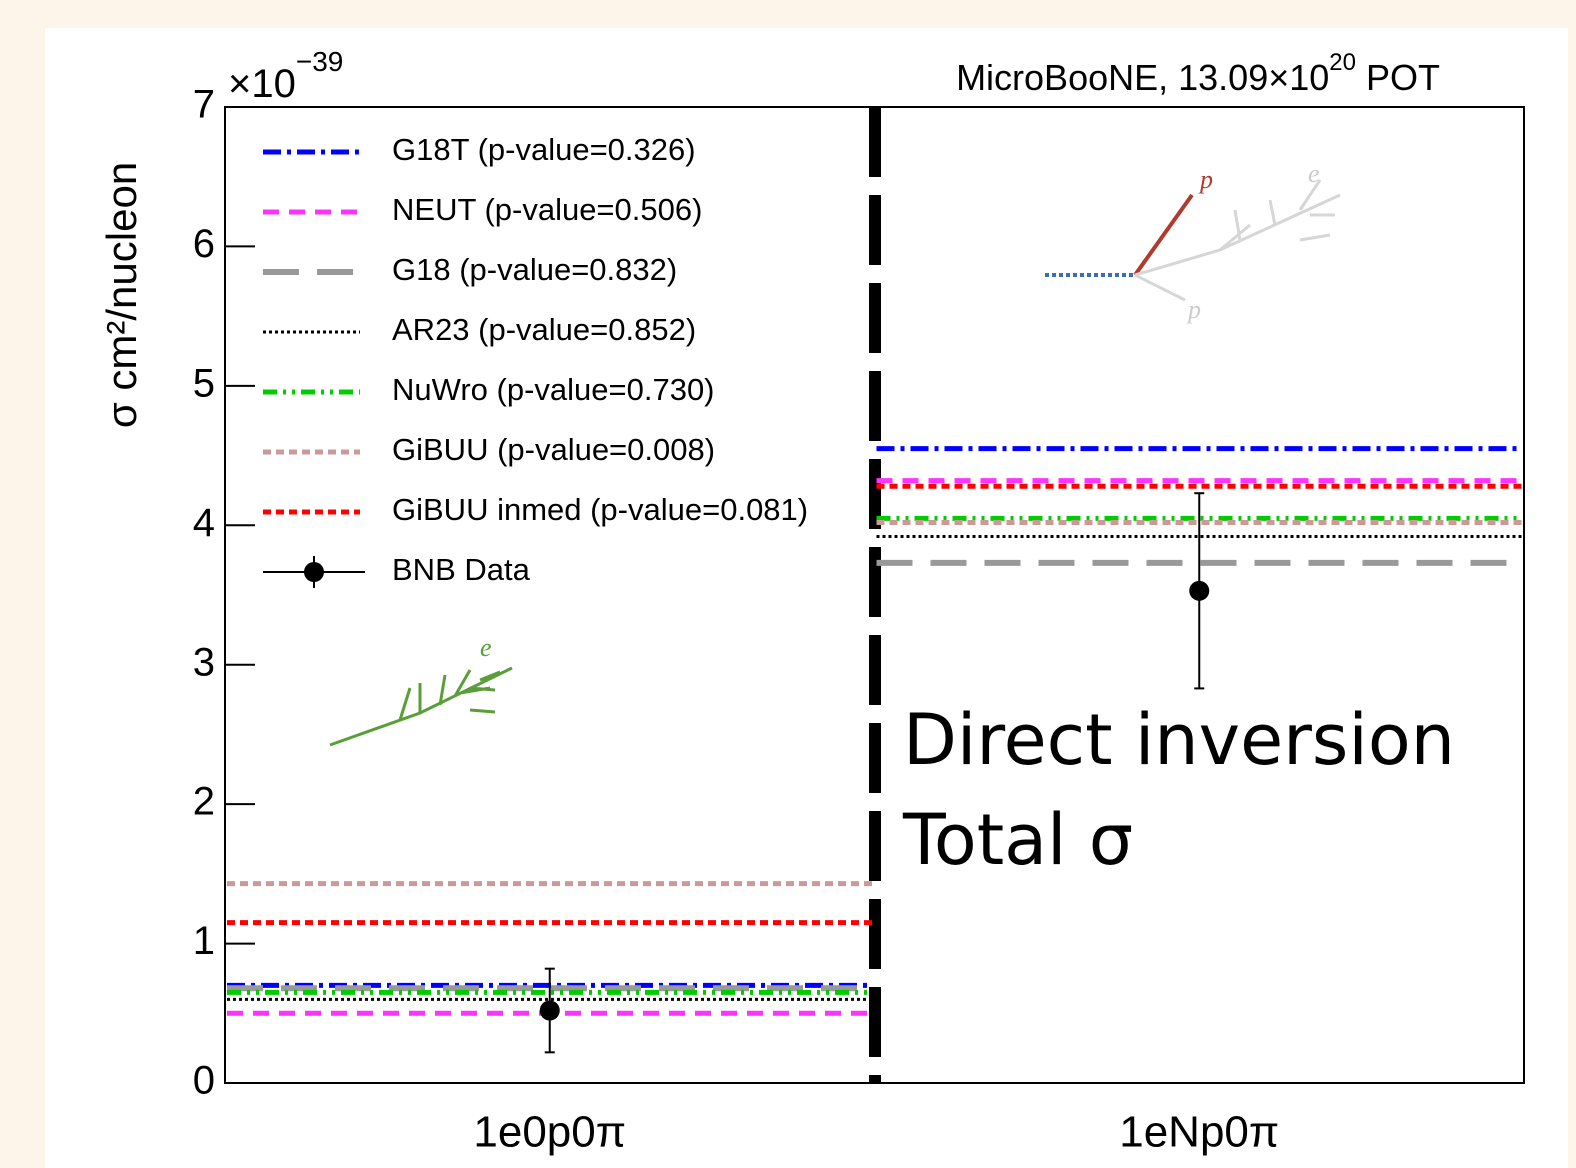  Describe the element at coordinates (320, 61) in the screenshot. I see `y-multiplier-exp: −39` at that location.